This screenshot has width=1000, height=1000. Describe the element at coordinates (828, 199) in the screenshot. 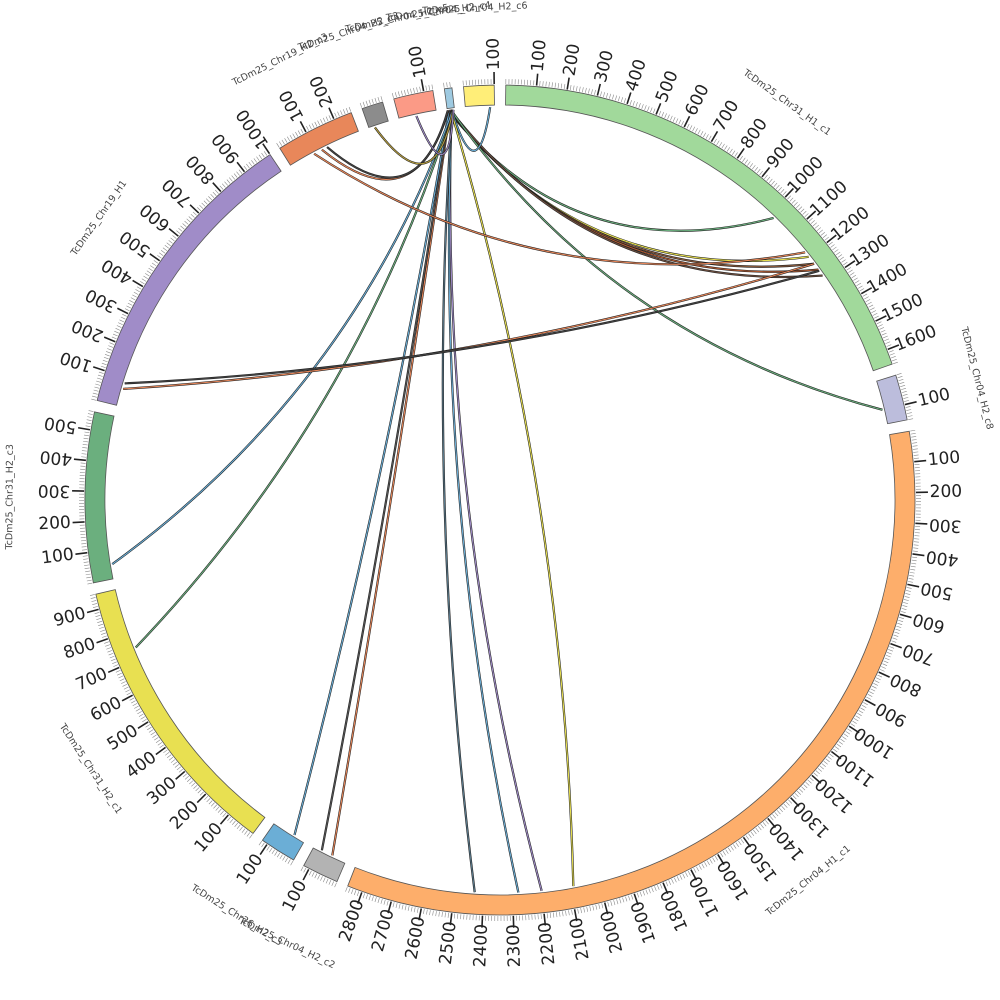

I see `tick-label: 1100` at that location.